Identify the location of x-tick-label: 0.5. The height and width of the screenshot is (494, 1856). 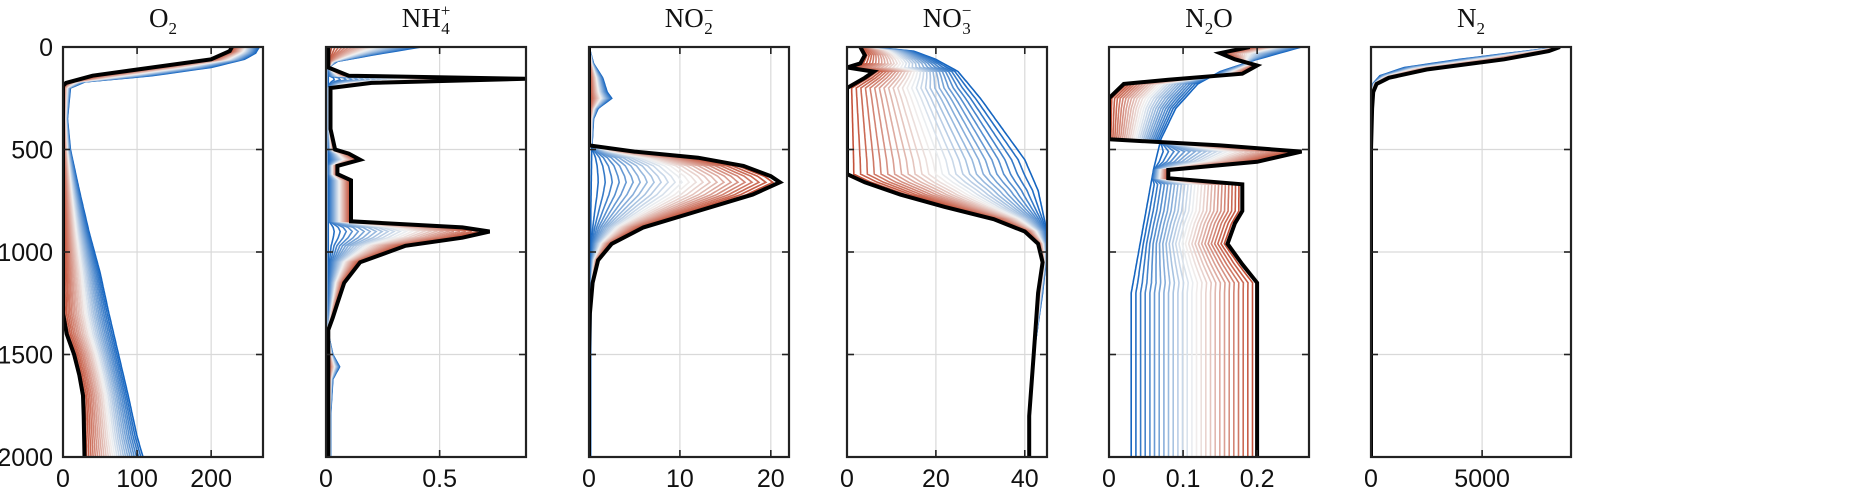
(439, 479).